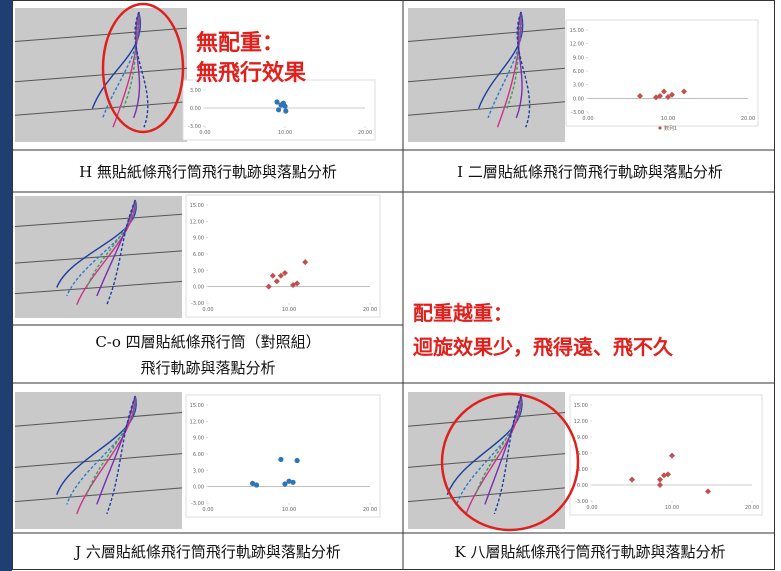  What do you see at coordinates (543, 347) in the screenshot?
I see `annotation: 迴旋效果少，飛得遠、飛不久` at bounding box center [543, 347].